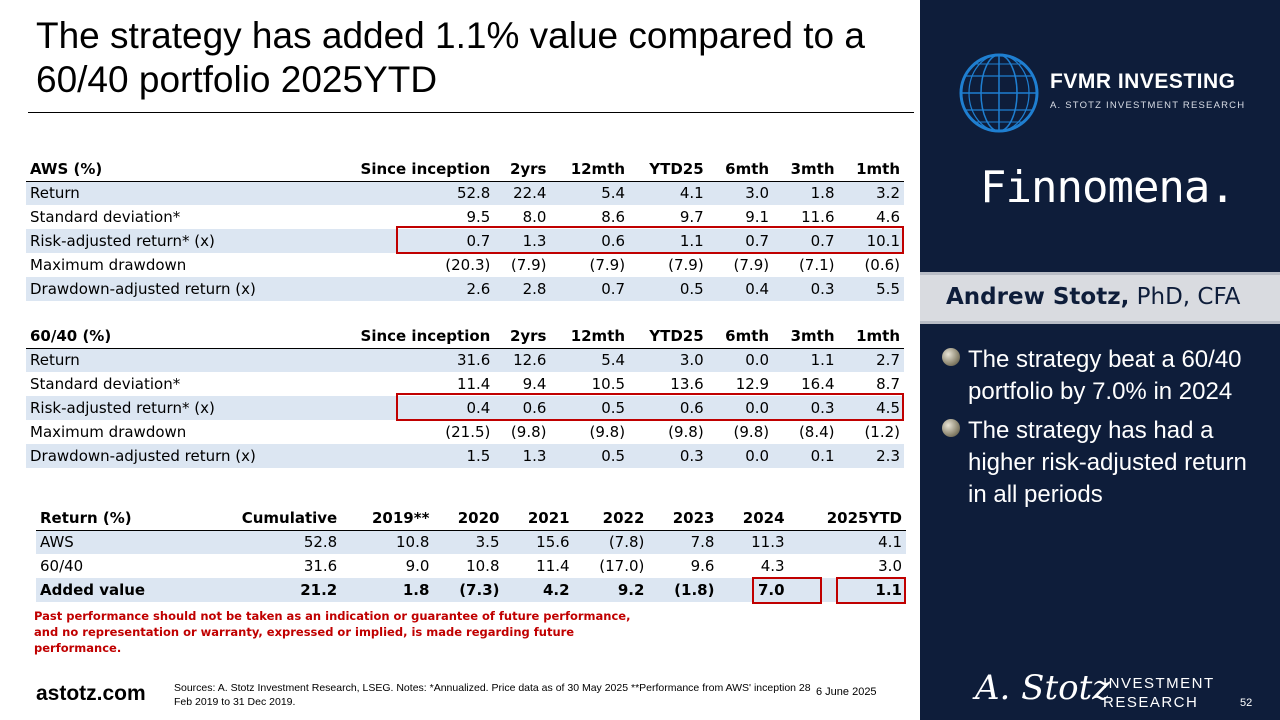 This screenshot has height=720, width=1280. What do you see at coordinates (818, 384) in the screenshot?
I see `table-cell: 16.4` at bounding box center [818, 384].